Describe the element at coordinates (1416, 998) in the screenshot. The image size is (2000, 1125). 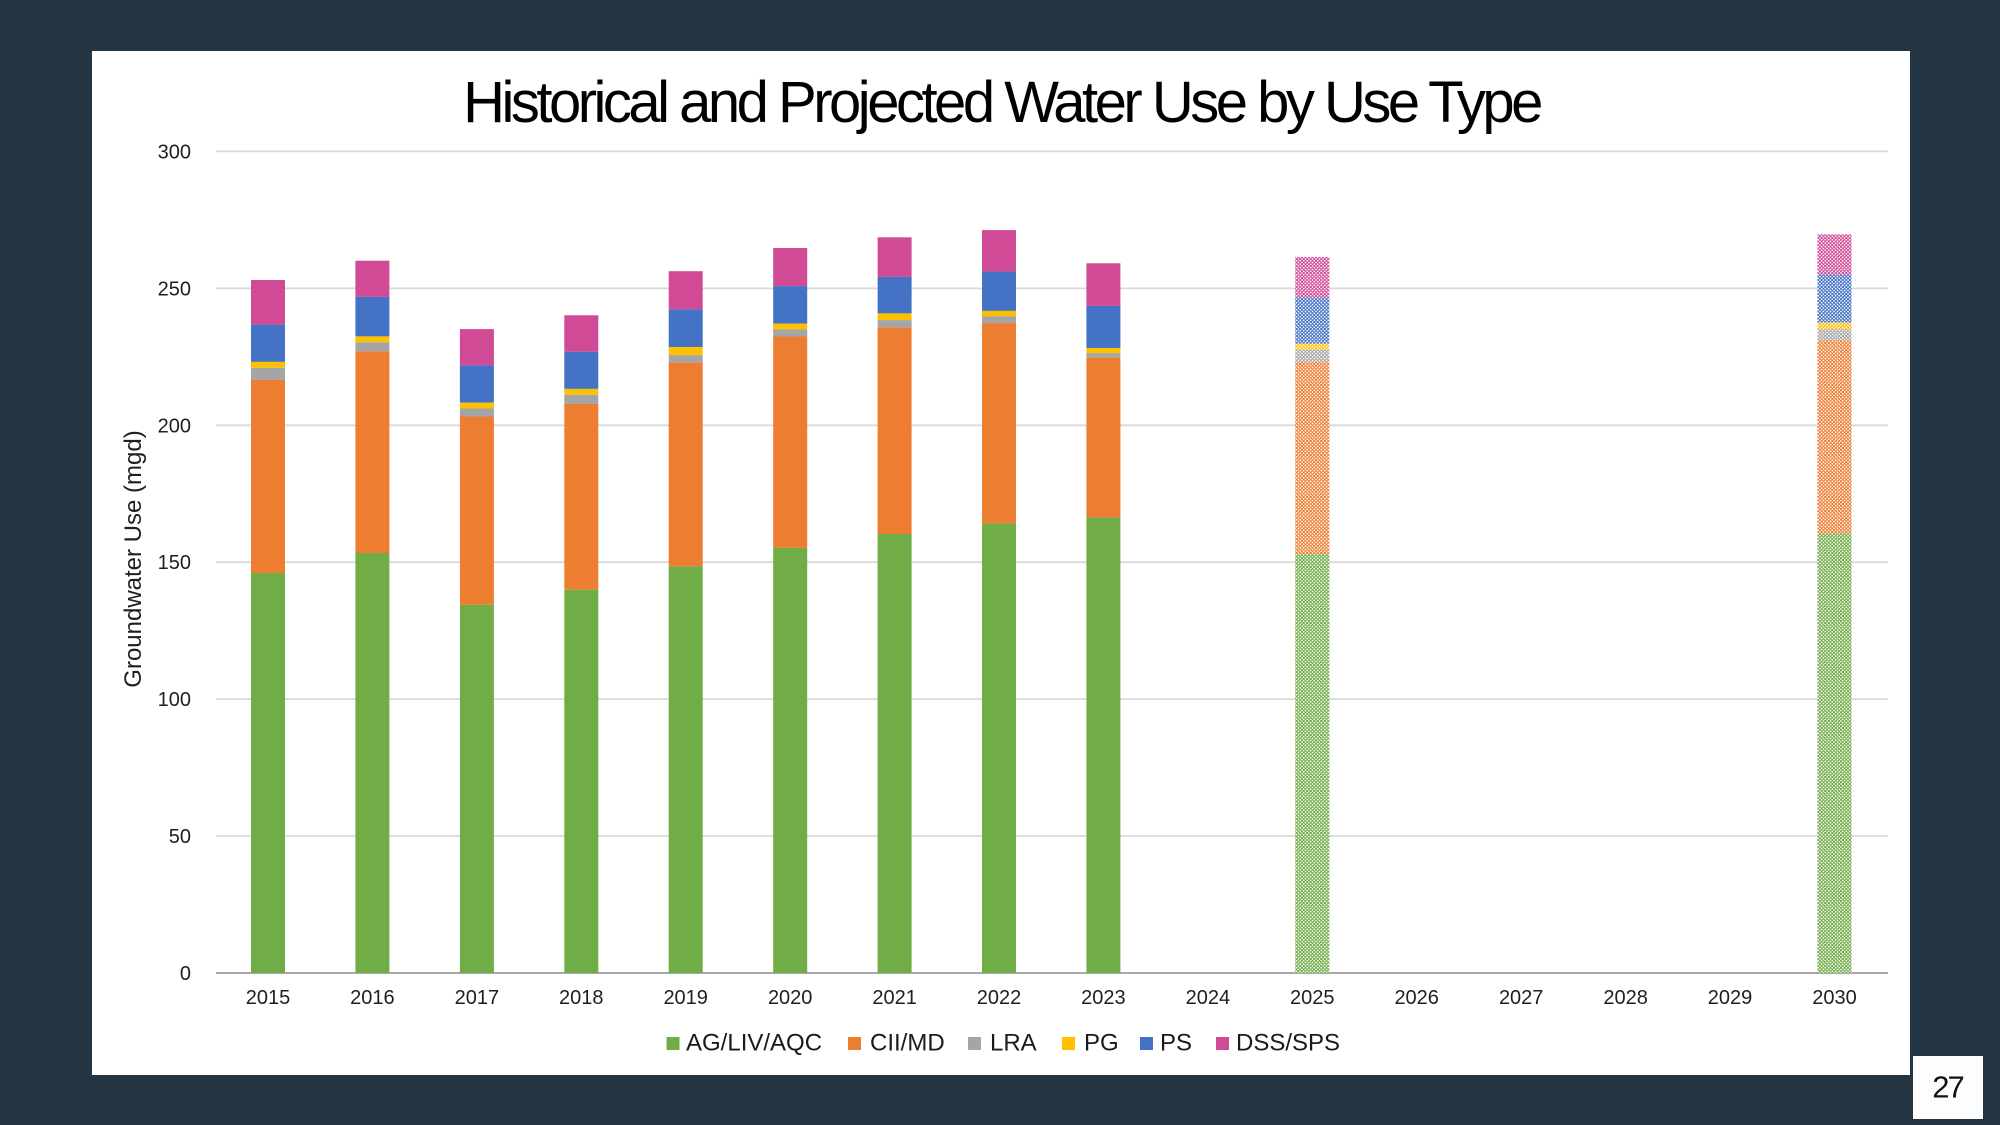
I see `svg-text: 2026` at that location.